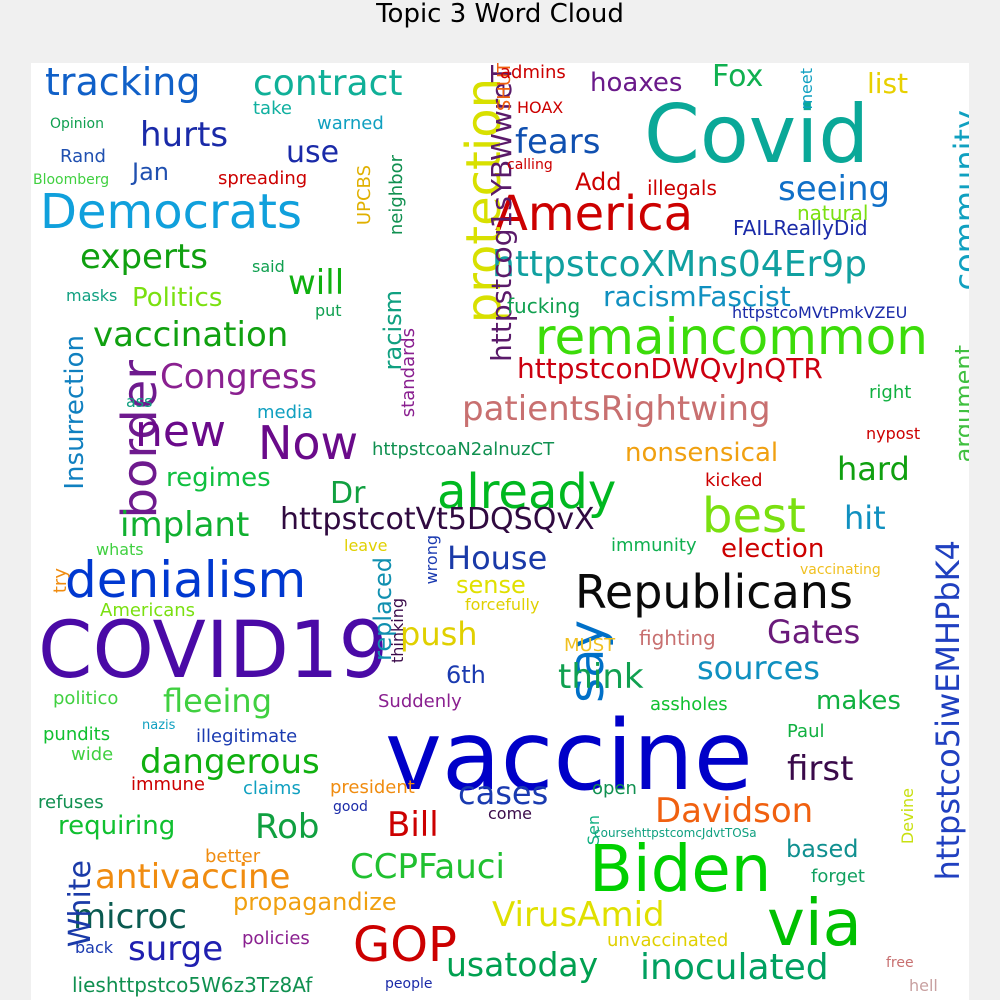 The image size is (1000, 1000). Describe the element at coordinates (139, 401) in the screenshot. I see `word-ass: ass` at that location.